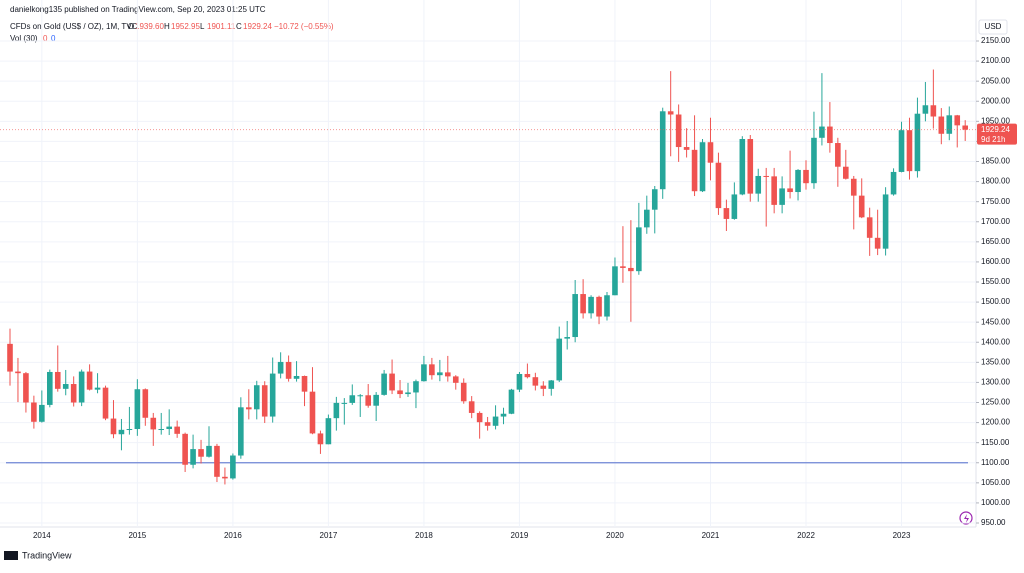 The image size is (1024, 573). Describe the element at coordinates (42, 535) in the screenshot. I see `x-tick-label: 2014` at that location.